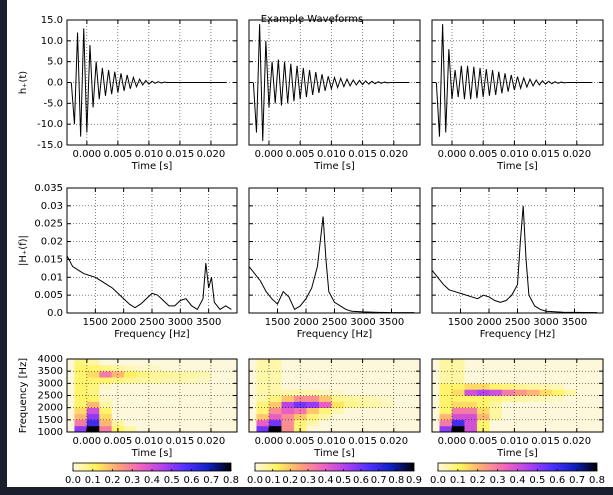  I want to click on y-tick-label: 0.0, so click(55, 83).